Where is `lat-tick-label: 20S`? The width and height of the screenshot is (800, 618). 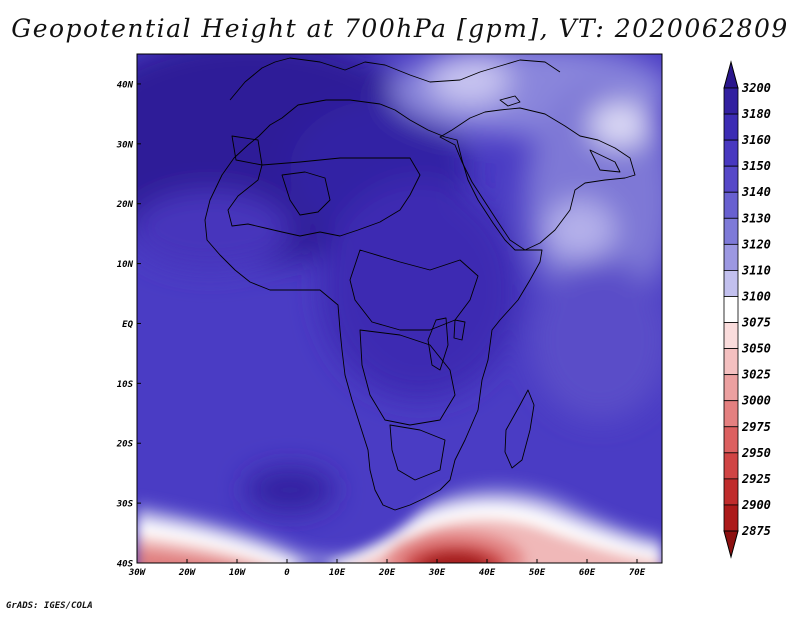 lat-tick-label: 20S is located at coordinates (125, 445).